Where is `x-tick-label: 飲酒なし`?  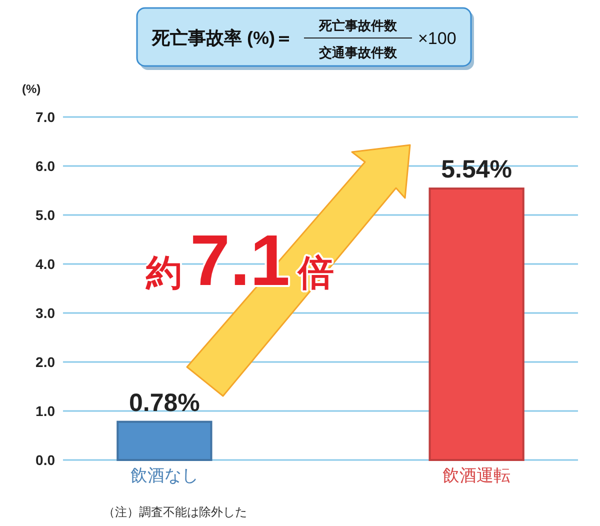
x-tick-label: 飲酒なし is located at coordinates (164, 475).